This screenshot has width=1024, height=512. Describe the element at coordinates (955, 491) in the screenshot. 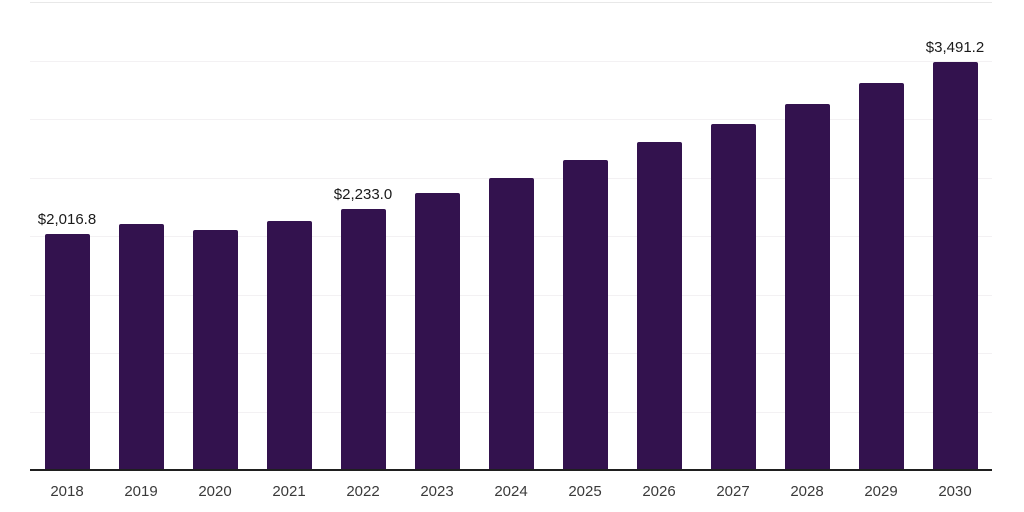

I see `x-tick-label-2030: 2030` at that location.